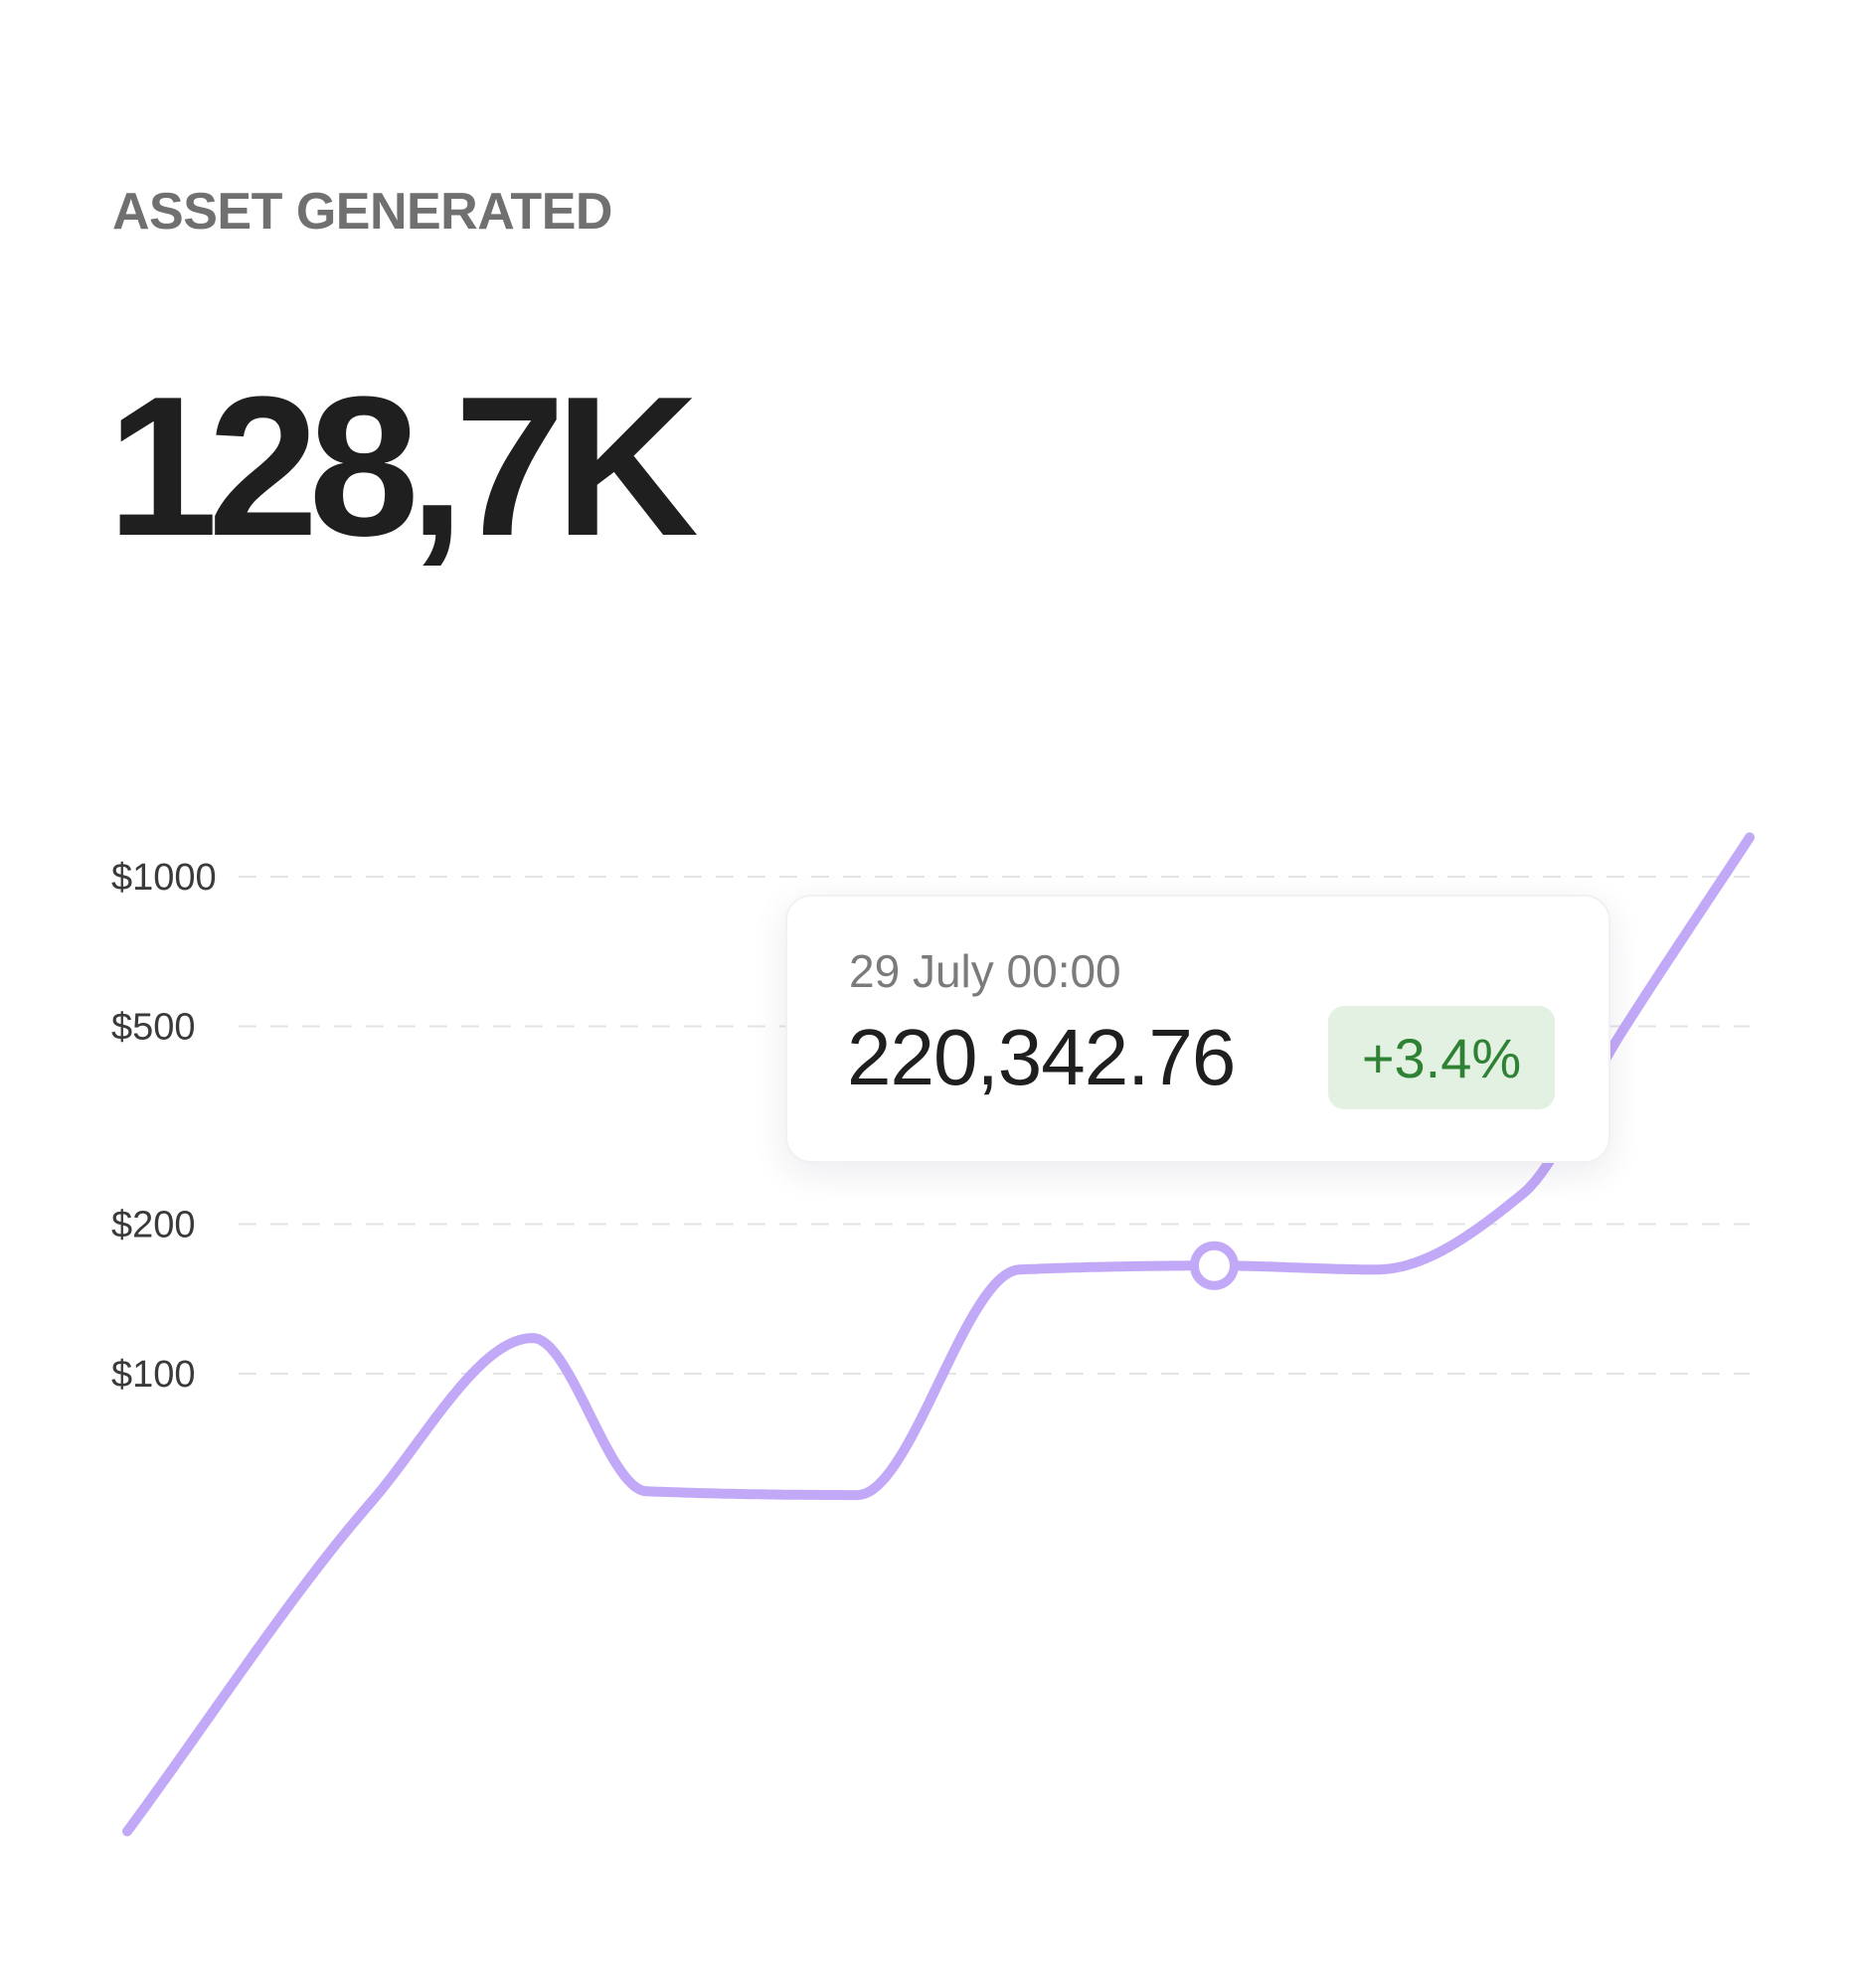 This screenshot has height=1988, width=1859. I want to click on y-tick-label: $200, so click(153, 1224).